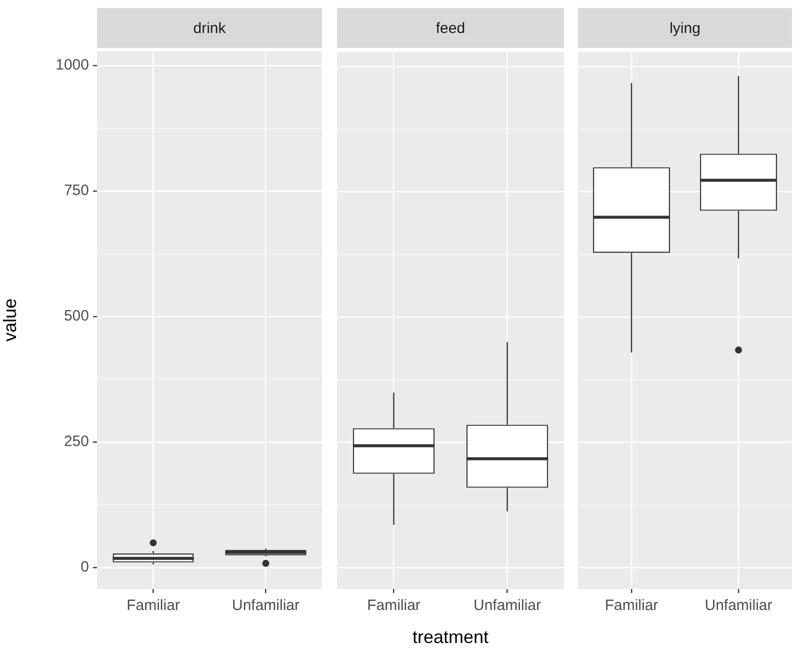  I want to click on x-axis-title: treatment, so click(450, 637).